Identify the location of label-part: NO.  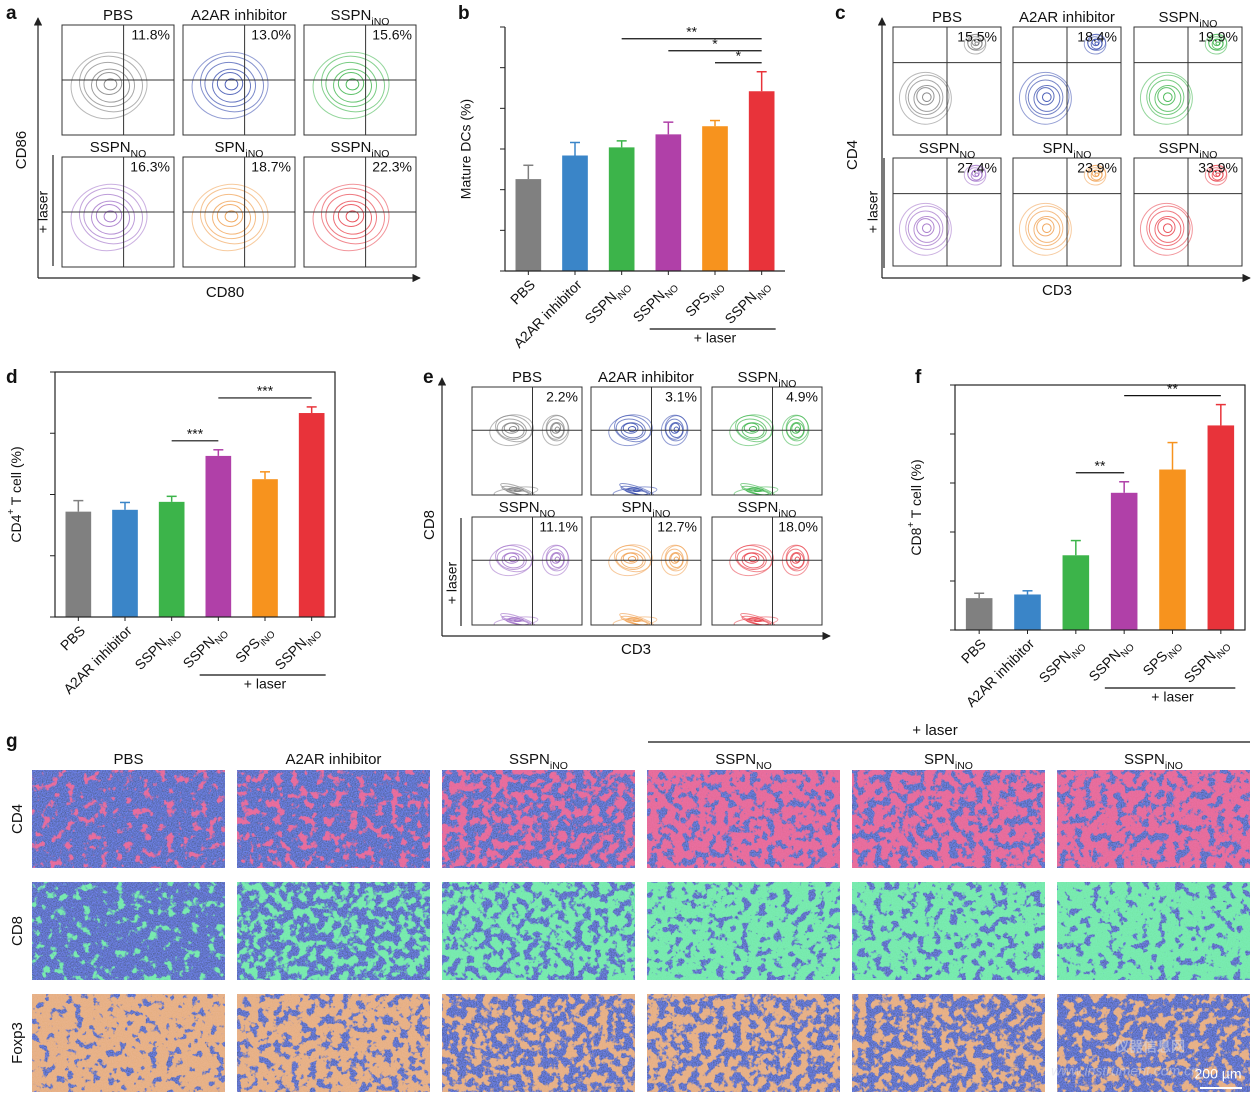
(764, 766).